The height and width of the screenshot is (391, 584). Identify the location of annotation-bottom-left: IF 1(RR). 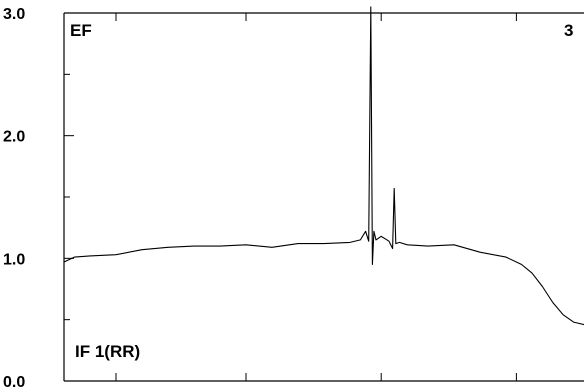
(107, 351).